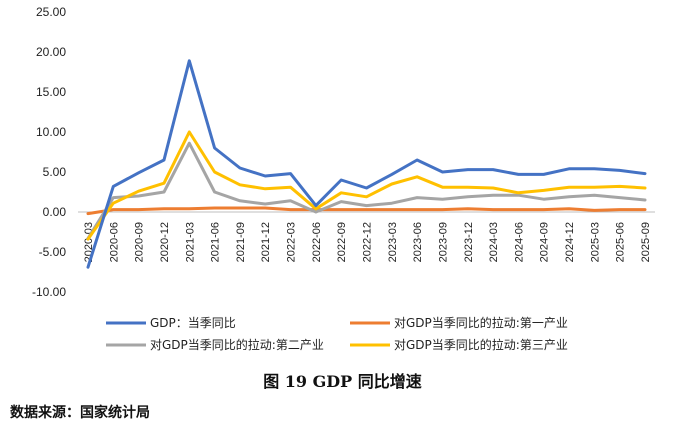  What do you see at coordinates (53, 252) in the screenshot?
I see `y-tick-label: -5.00` at bounding box center [53, 252].